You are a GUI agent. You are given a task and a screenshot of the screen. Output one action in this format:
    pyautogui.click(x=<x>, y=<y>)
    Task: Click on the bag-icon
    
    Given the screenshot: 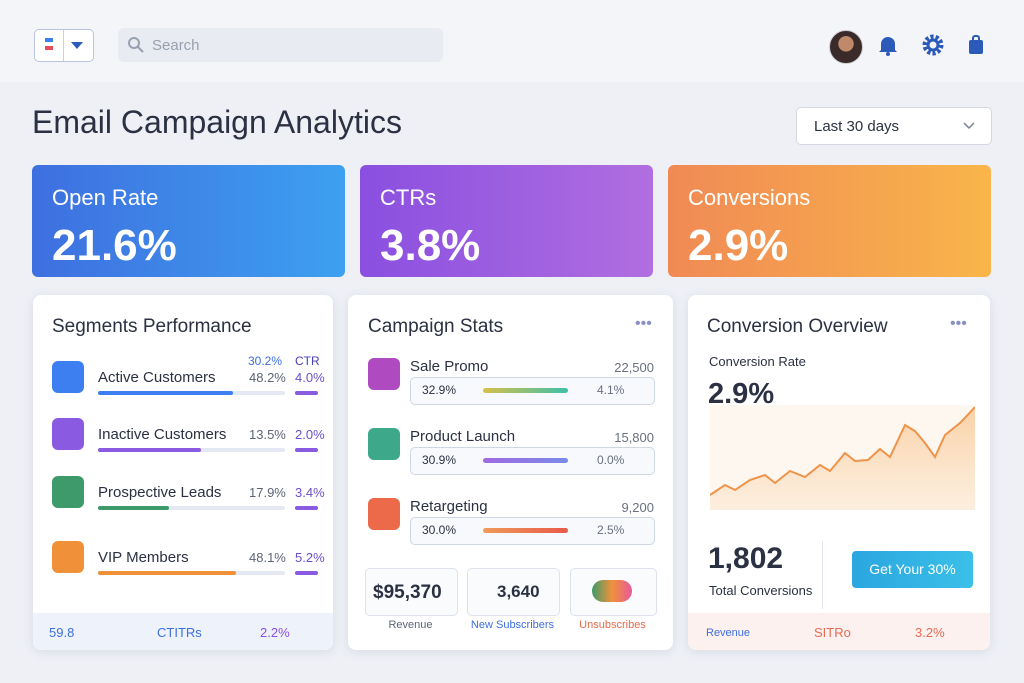 What is the action you would take?
    pyautogui.click(x=976, y=45)
    